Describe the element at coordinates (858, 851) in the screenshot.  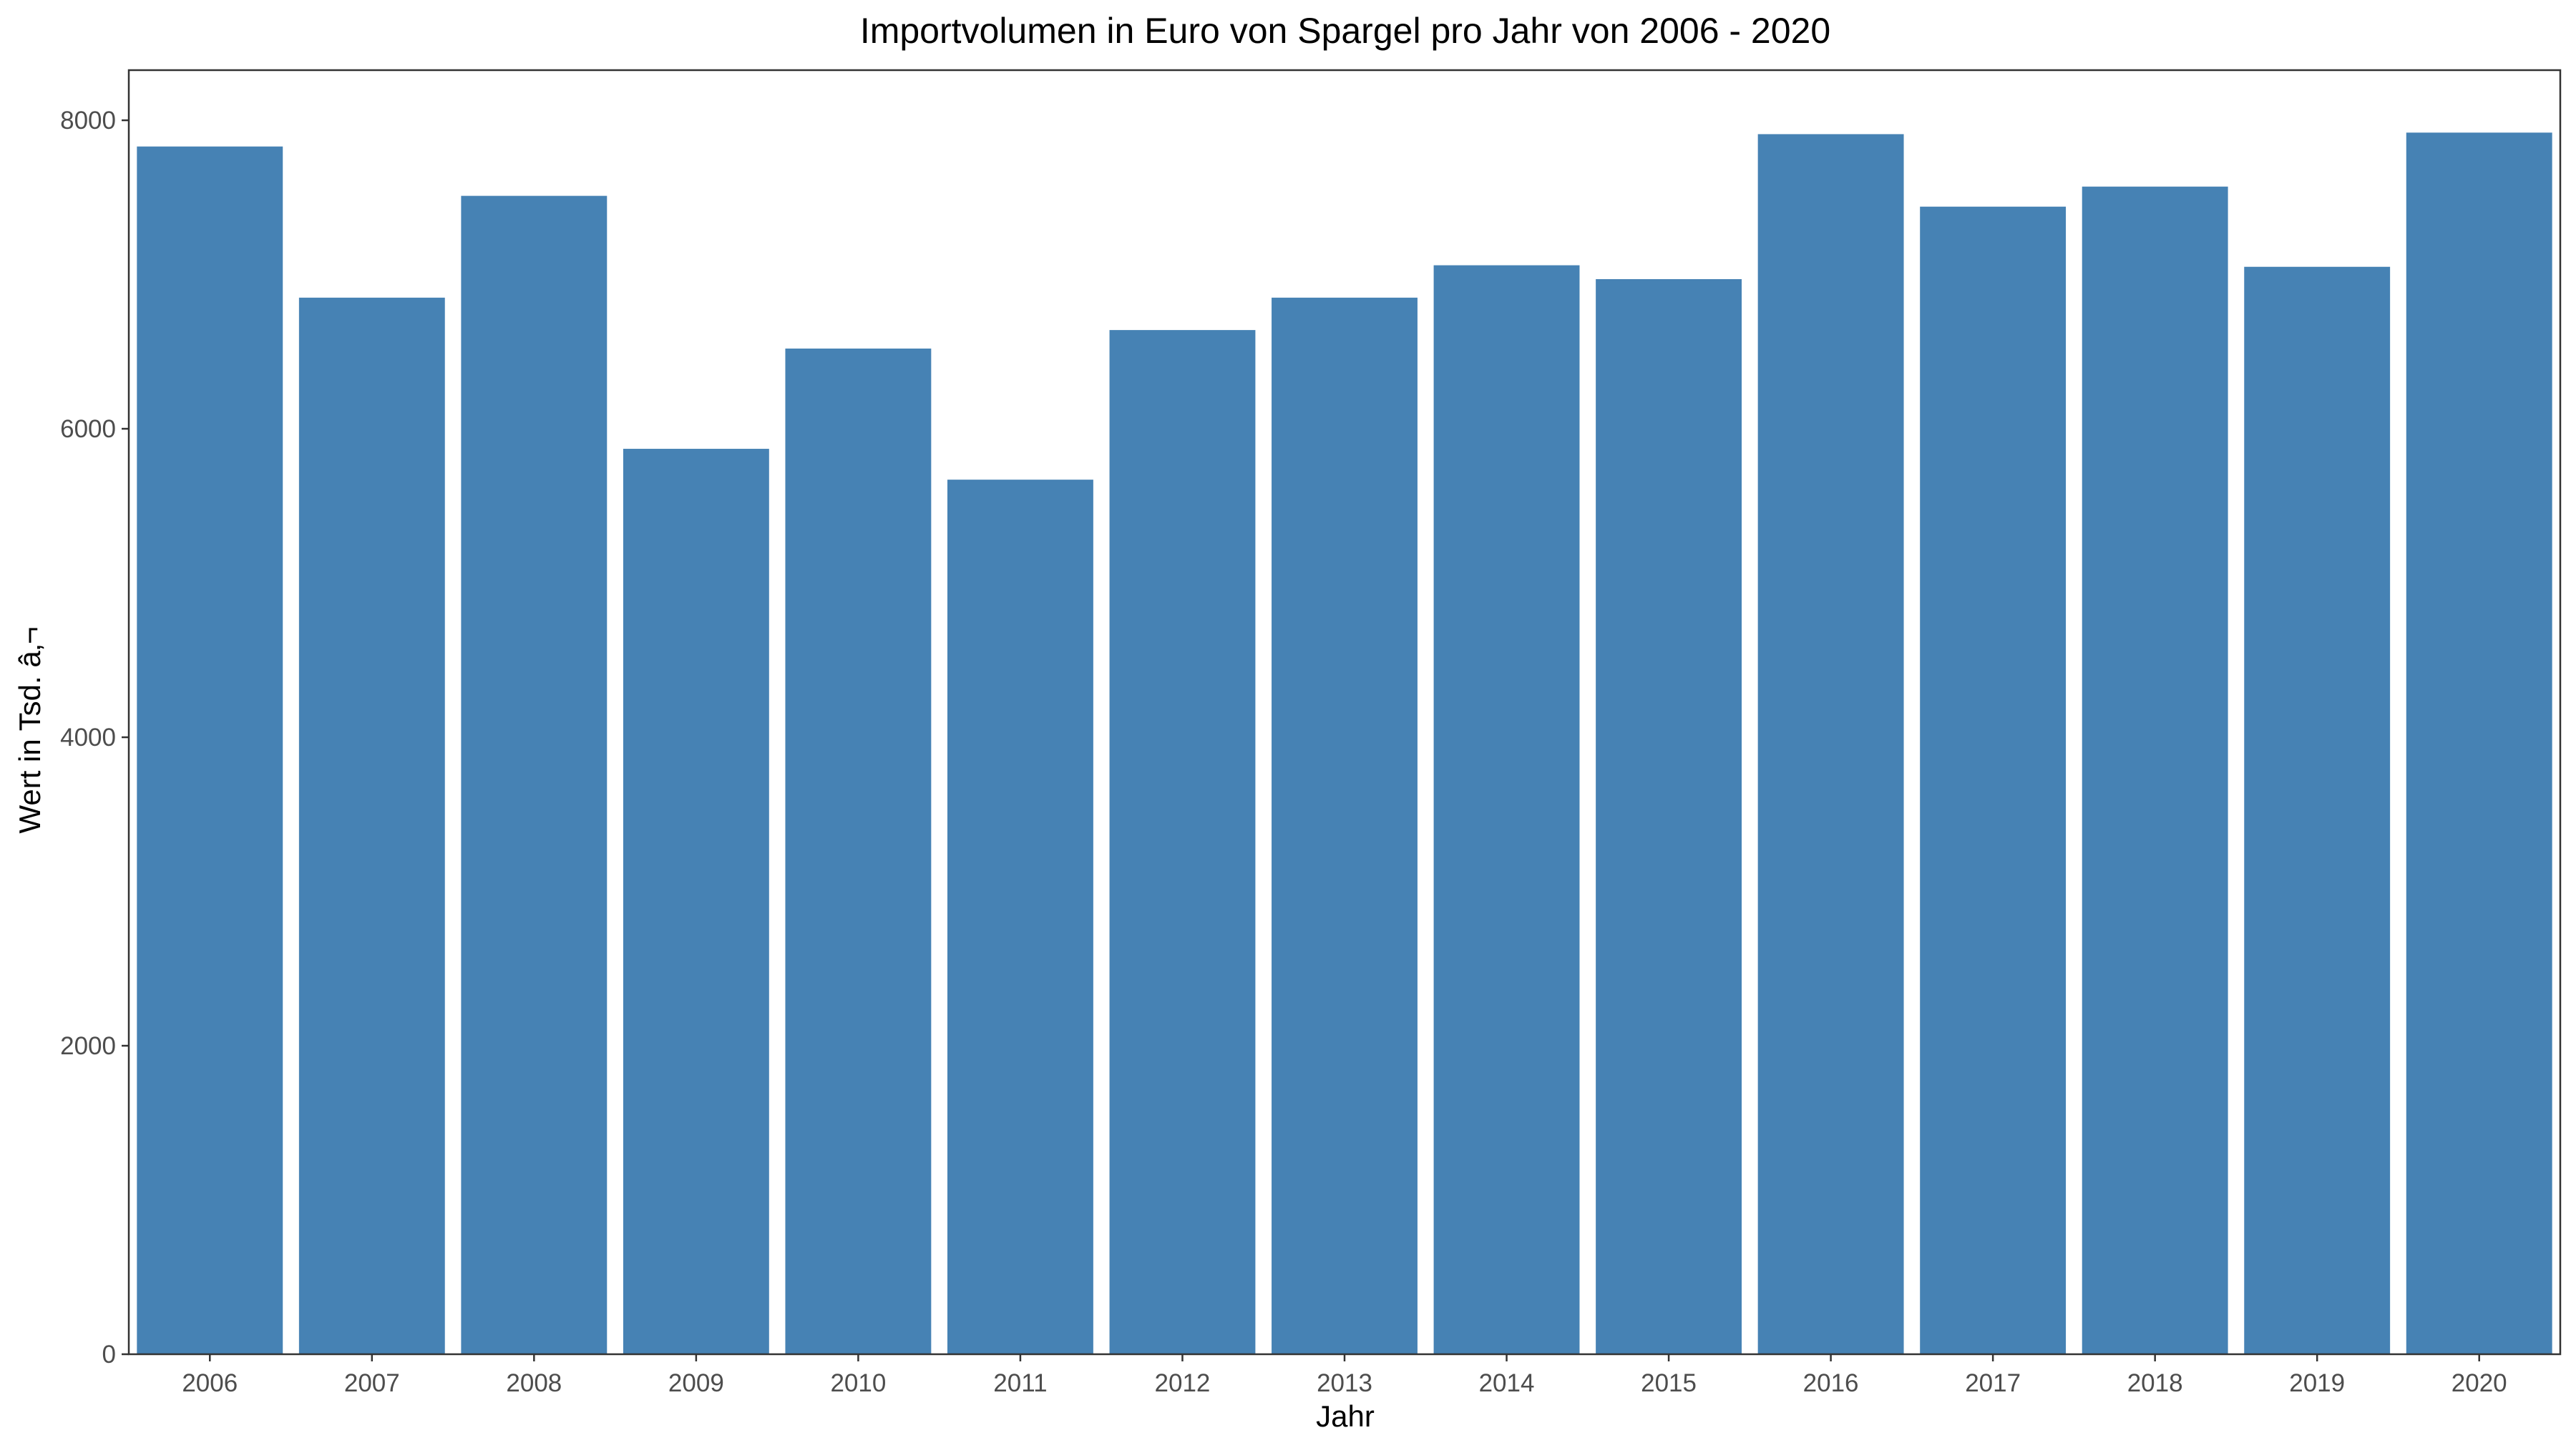
I see `bar-2010` at that location.